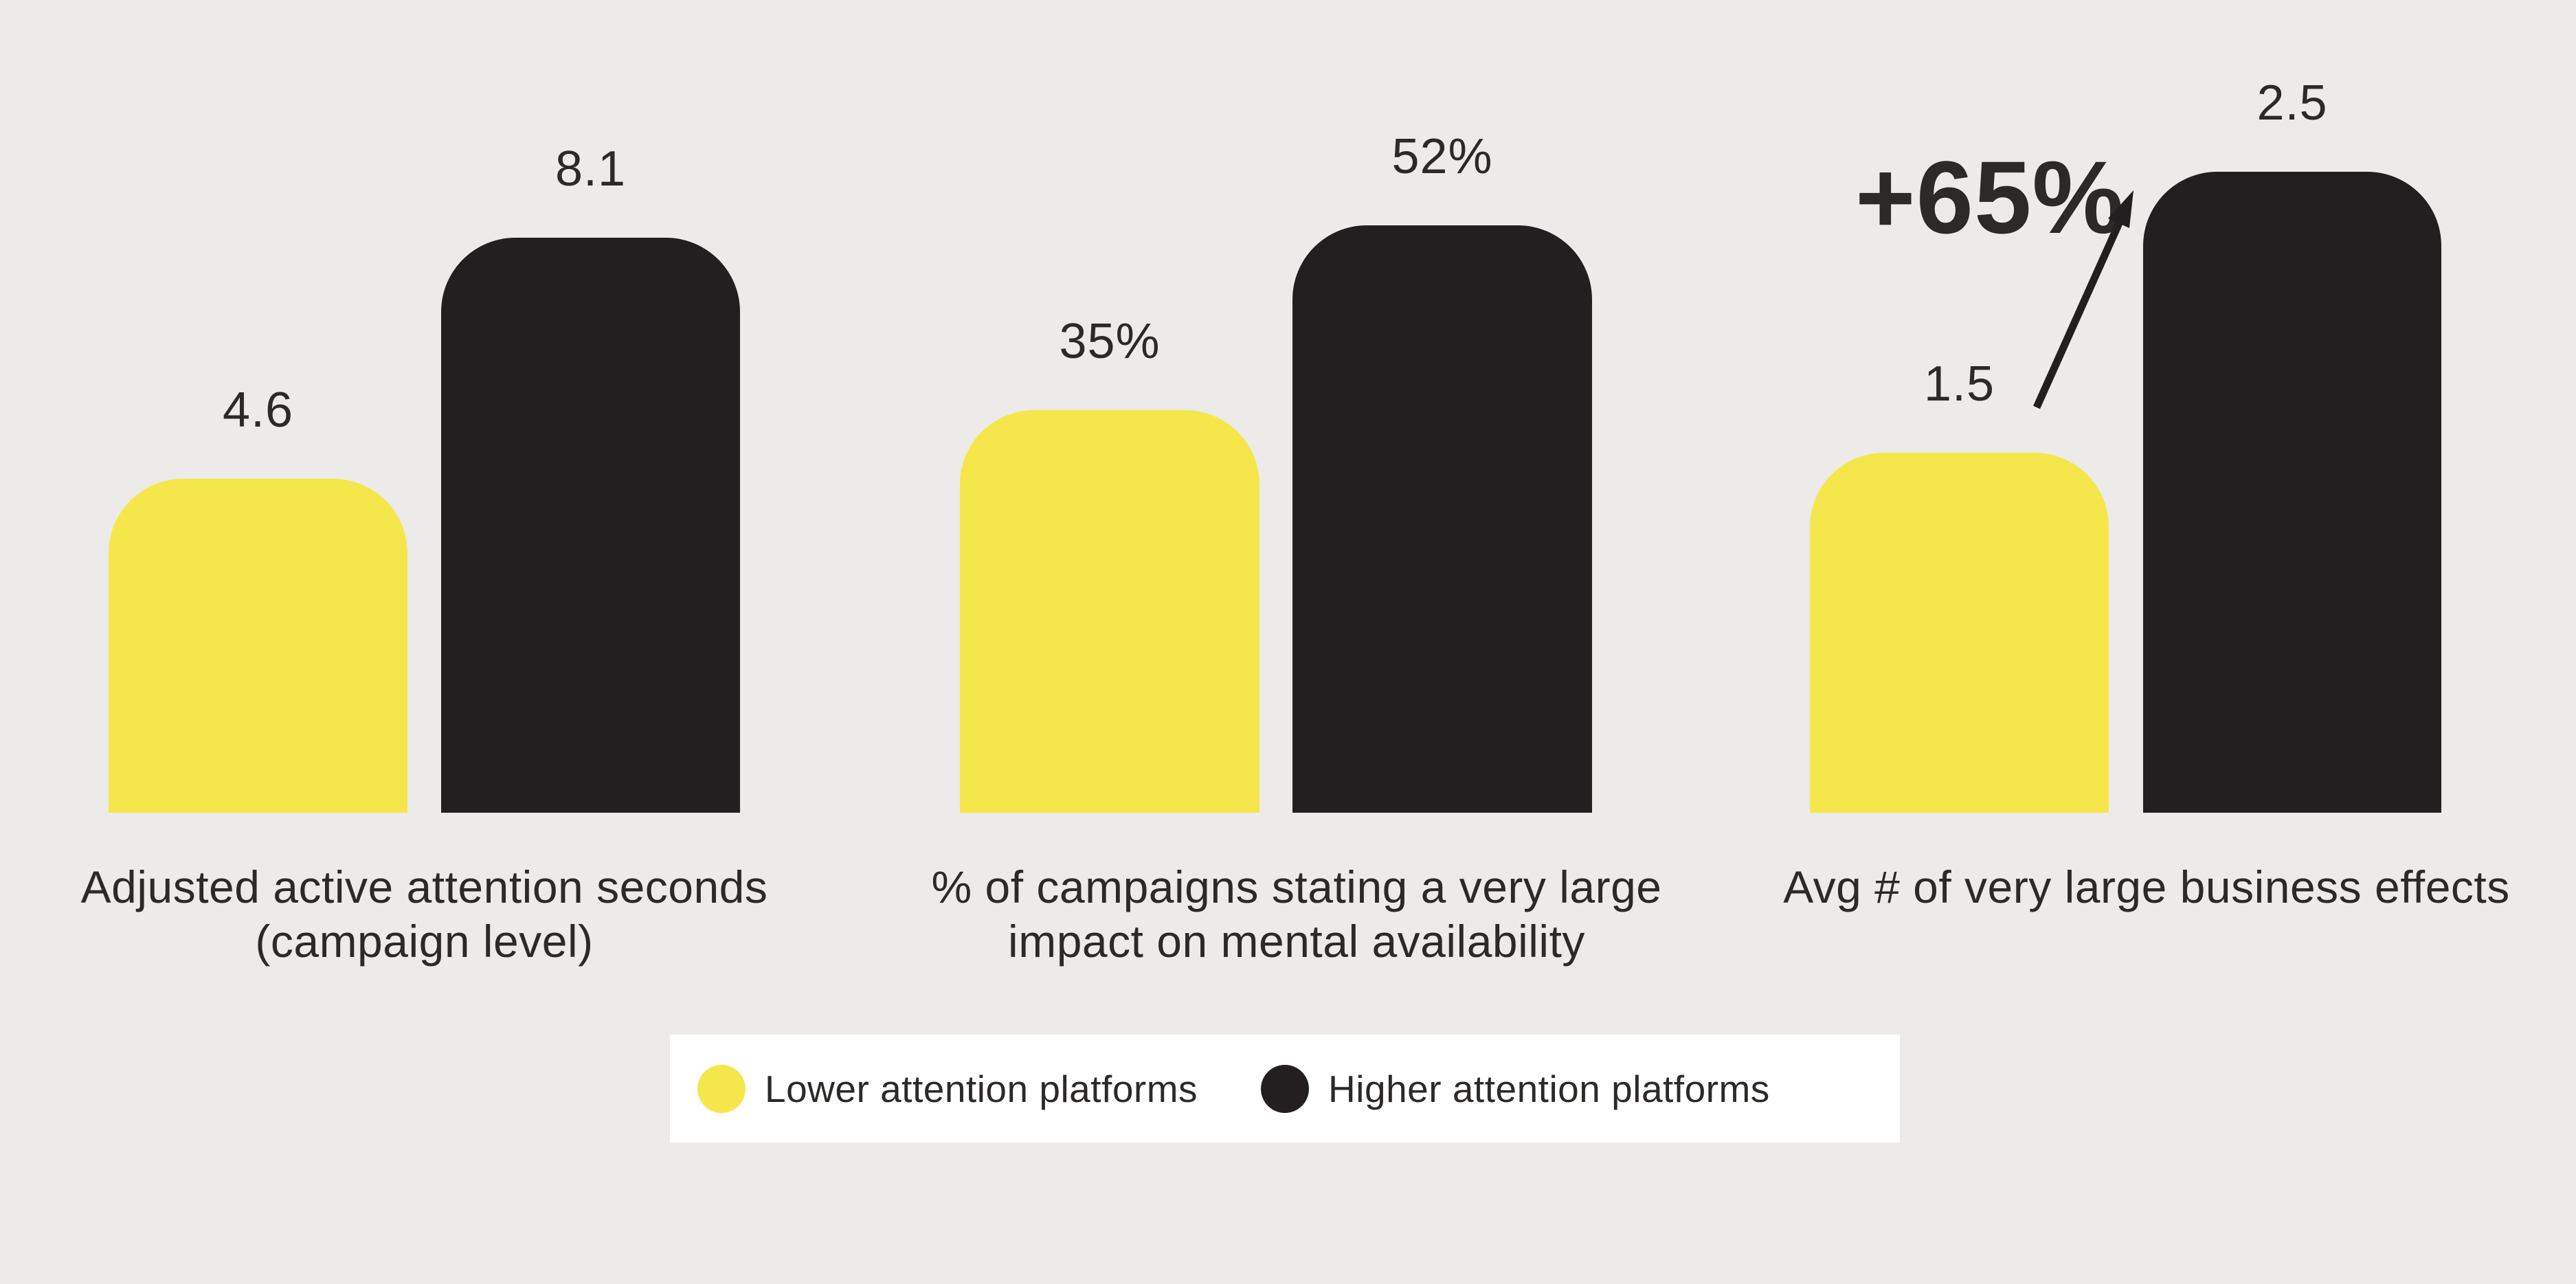 The image size is (2576, 1284). What do you see at coordinates (1549, 1088) in the screenshot?
I see `legend-label-higher-attention: Higher attention platforms` at bounding box center [1549, 1088].